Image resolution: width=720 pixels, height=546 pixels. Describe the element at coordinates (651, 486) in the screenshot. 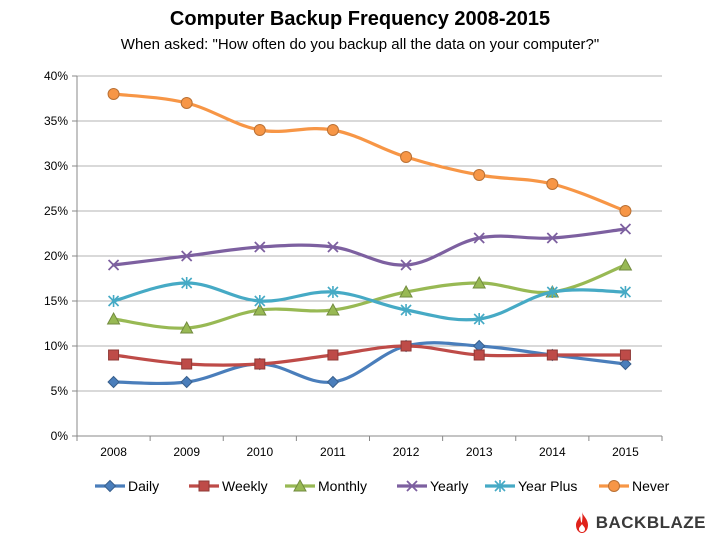

I see `legend-label: Never` at that location.